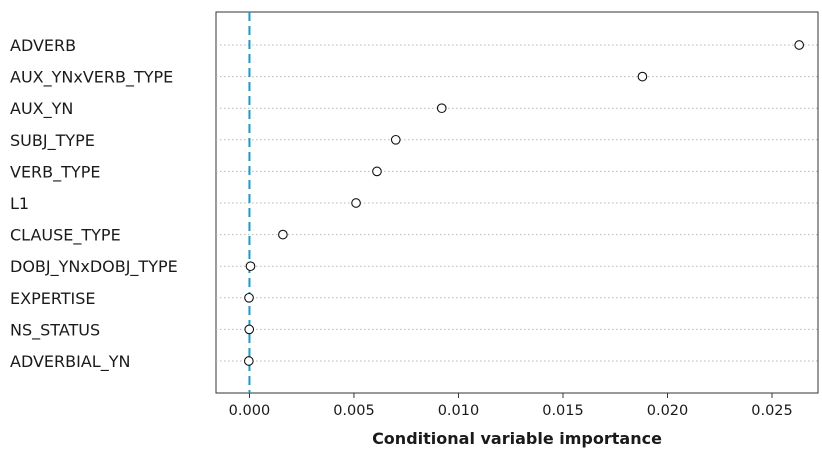  What do you see at coordinates (511, 406) in the screenshot?
I see `x-axis-ticks: 0.000 0.005 0.010 0.015 0.020 0.025` at bounding box center [511, 406].